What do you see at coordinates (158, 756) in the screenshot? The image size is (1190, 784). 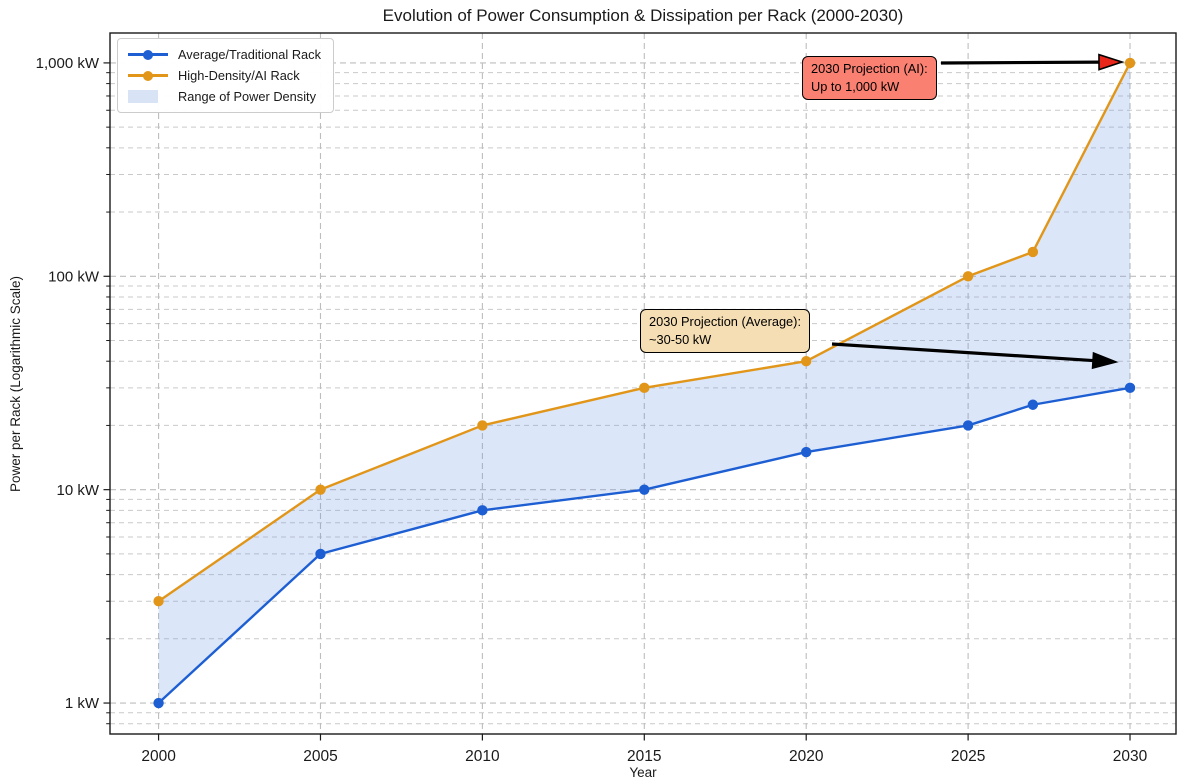 I see `x-tick-label: 2000` at bounding box center [158, 756].